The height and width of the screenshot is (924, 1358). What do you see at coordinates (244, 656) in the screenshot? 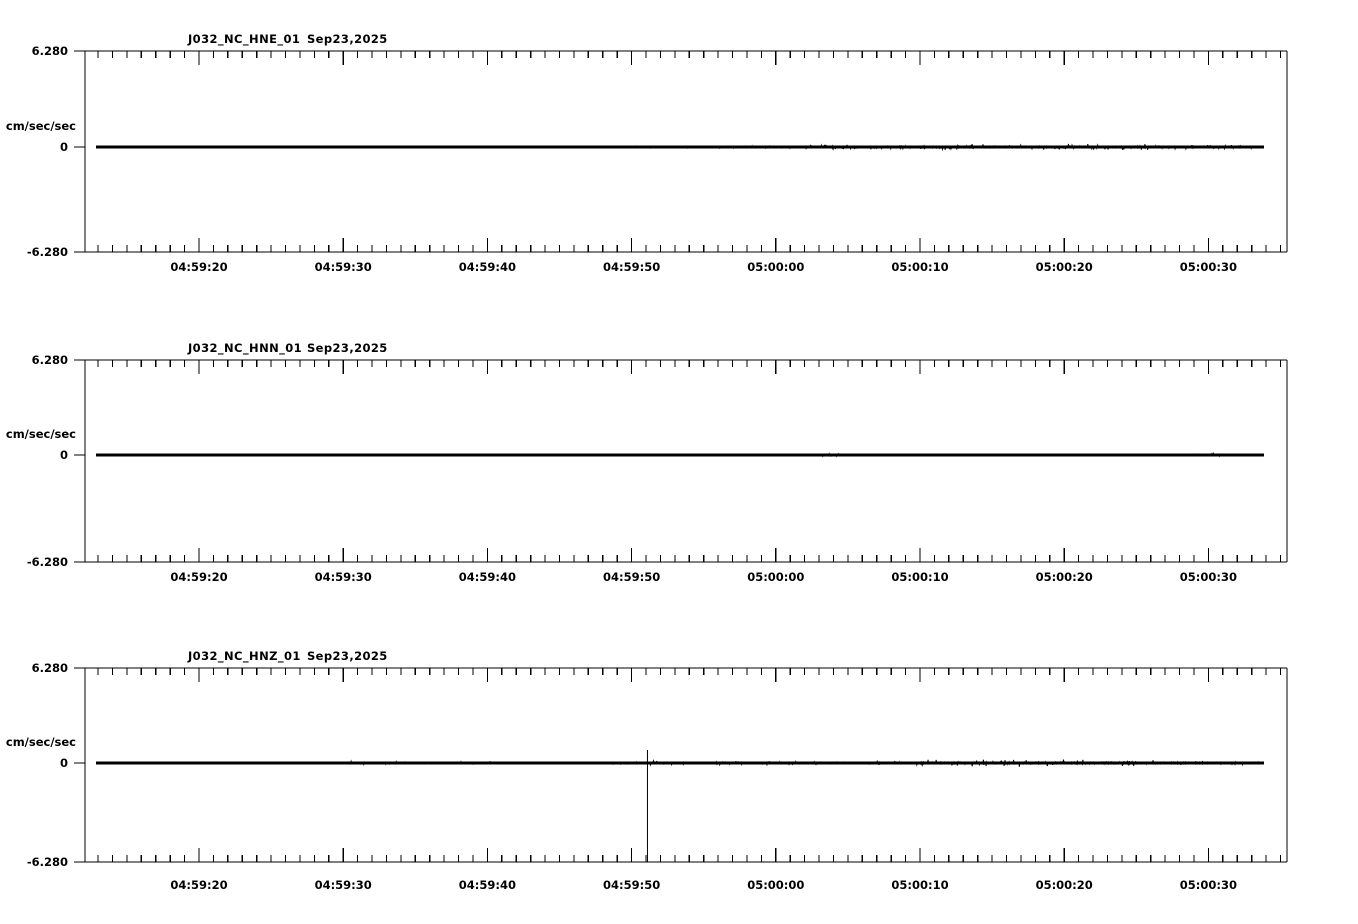
I see `panel-title: J032_NC_HNZ_01` at bounding box center [244, 656].